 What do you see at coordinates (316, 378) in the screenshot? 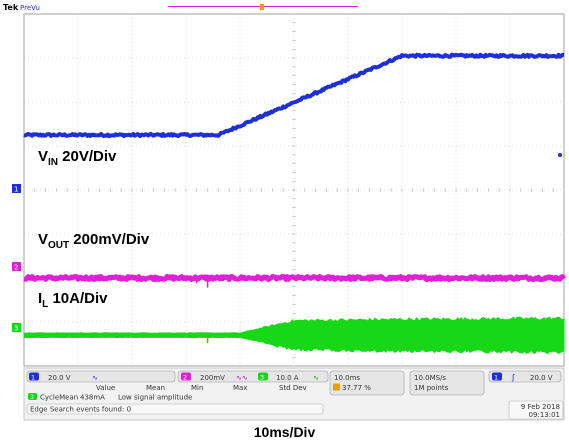
I see `ch3-bandwidth-icon: ∿` at bounding box center [316, 378].